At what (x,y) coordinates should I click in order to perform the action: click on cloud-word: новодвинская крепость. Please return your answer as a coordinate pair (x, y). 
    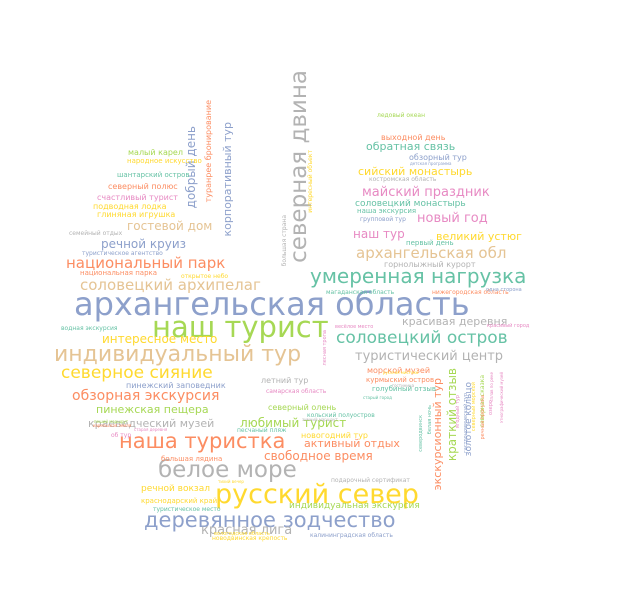
    Looking at the image, I should click on (250, 538).